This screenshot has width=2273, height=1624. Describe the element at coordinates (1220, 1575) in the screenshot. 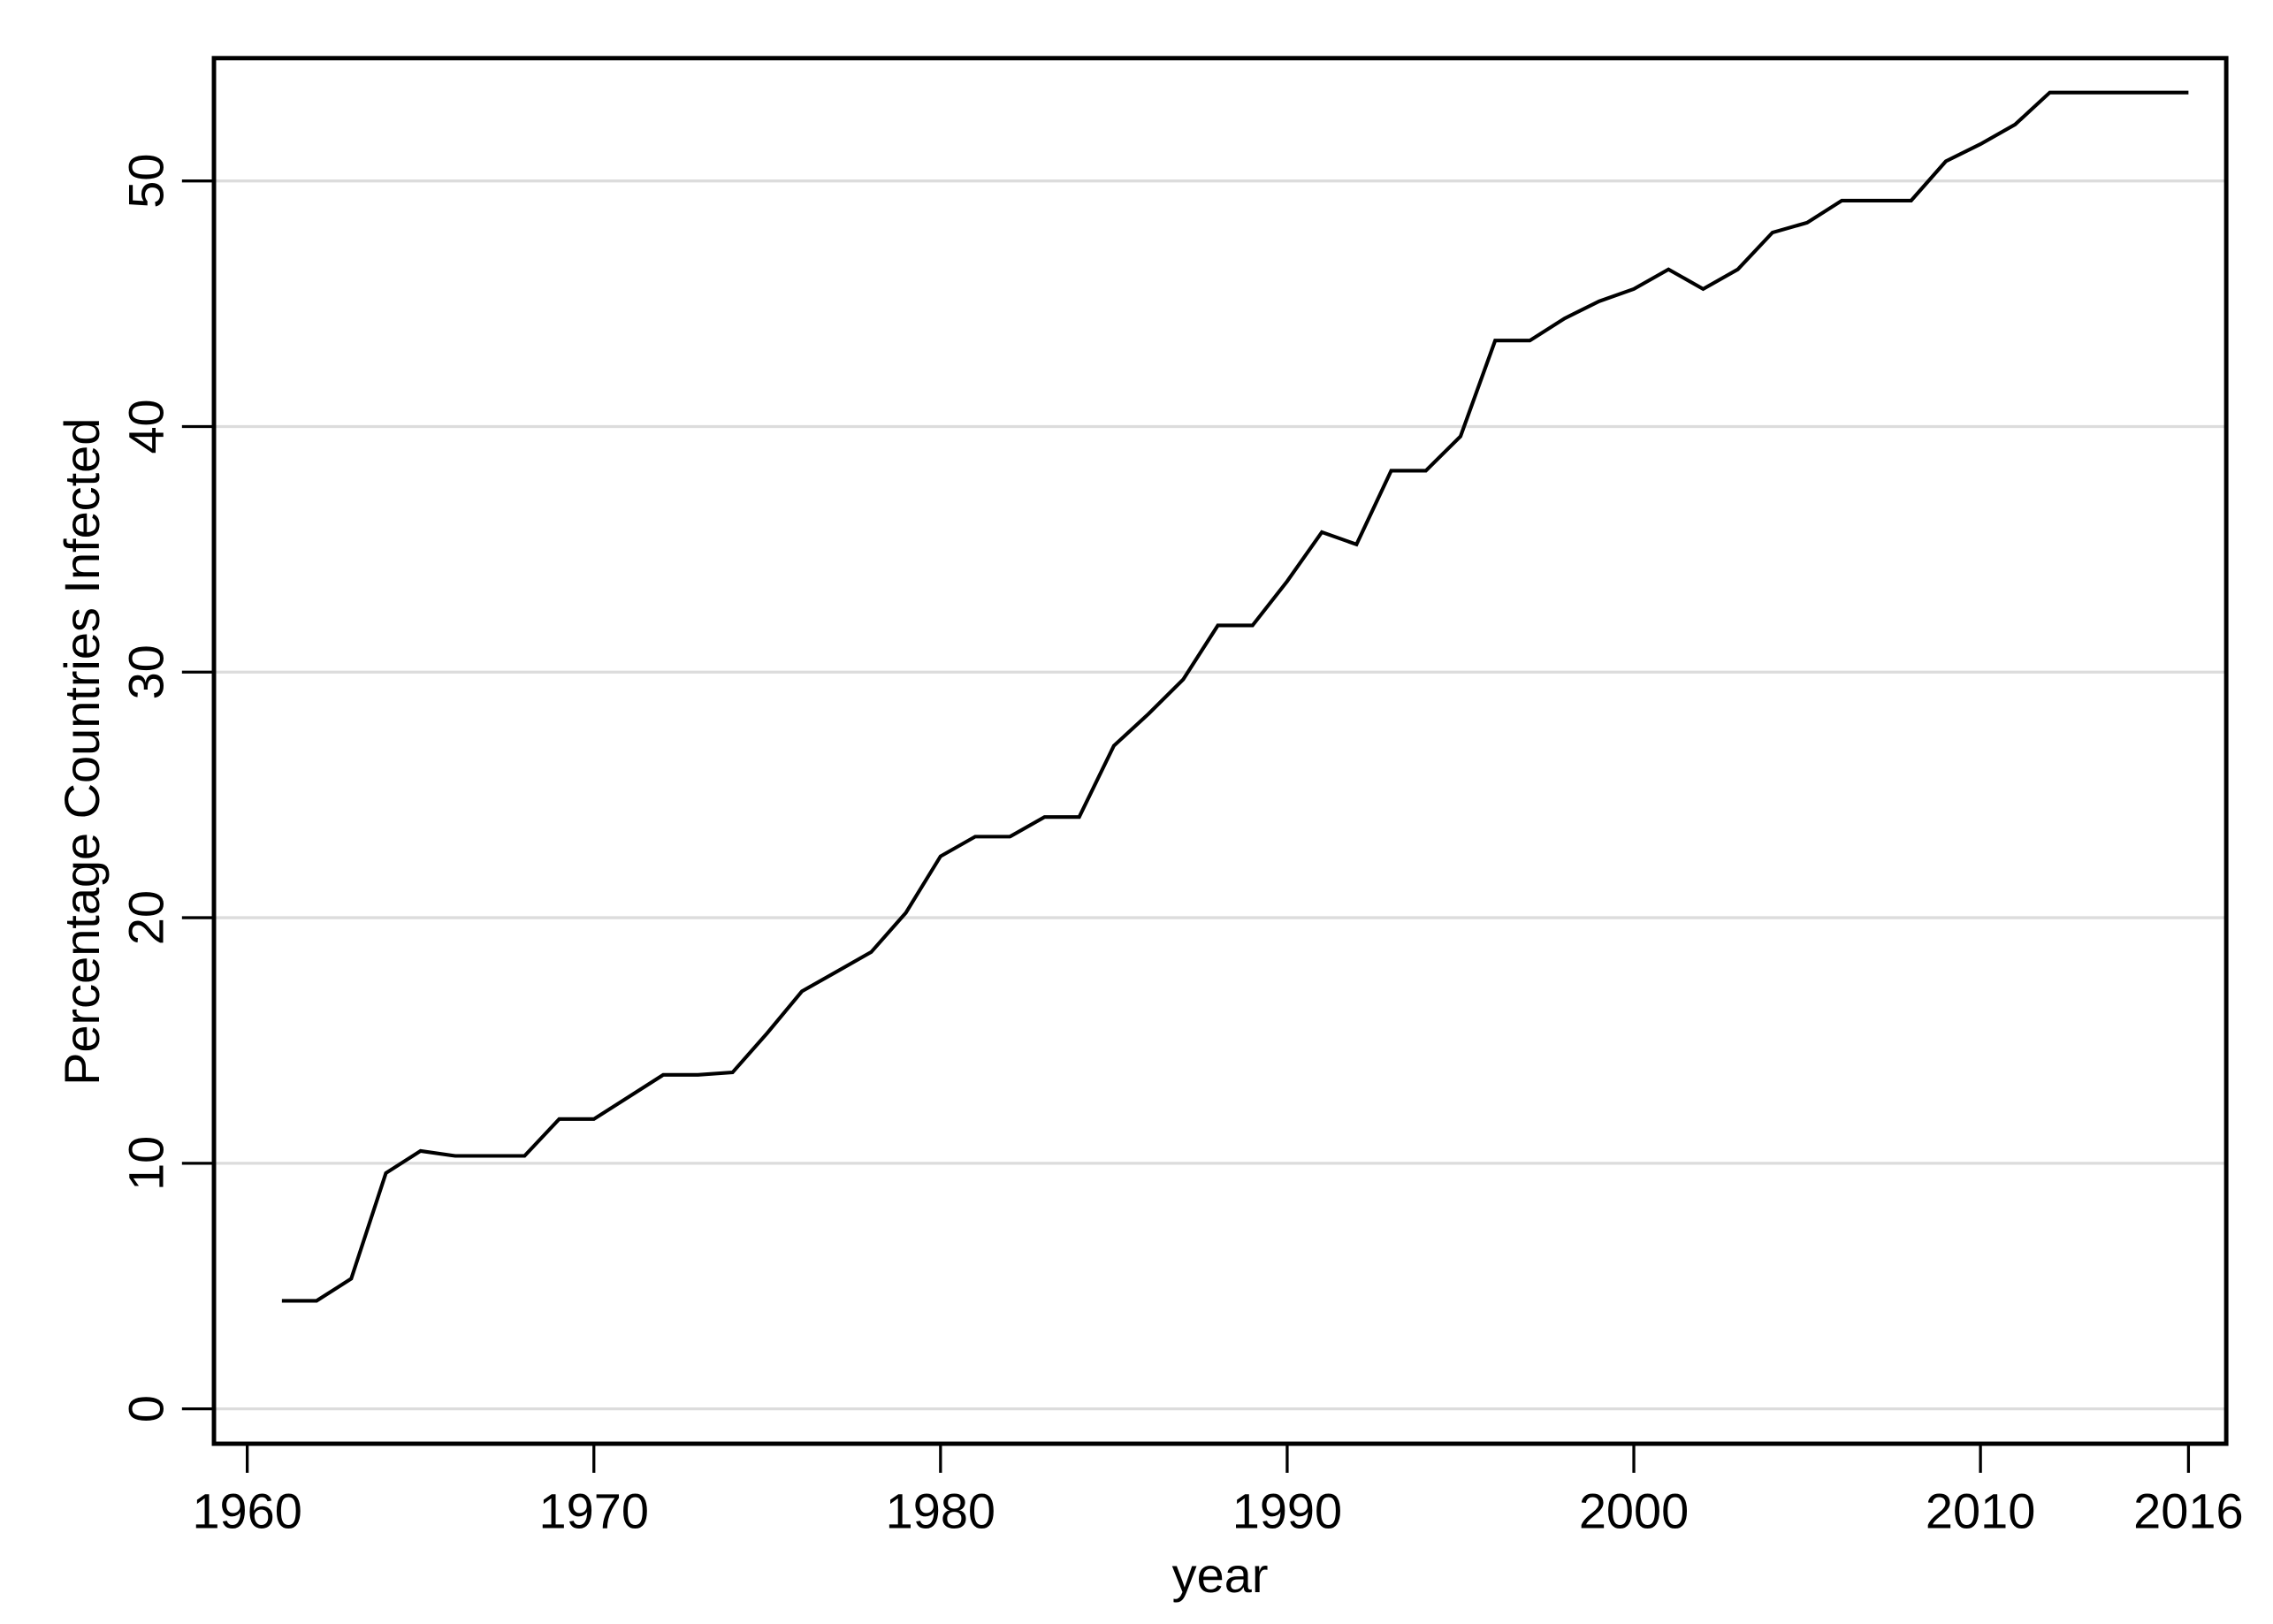

I see `x-axis-label: year` at that location.